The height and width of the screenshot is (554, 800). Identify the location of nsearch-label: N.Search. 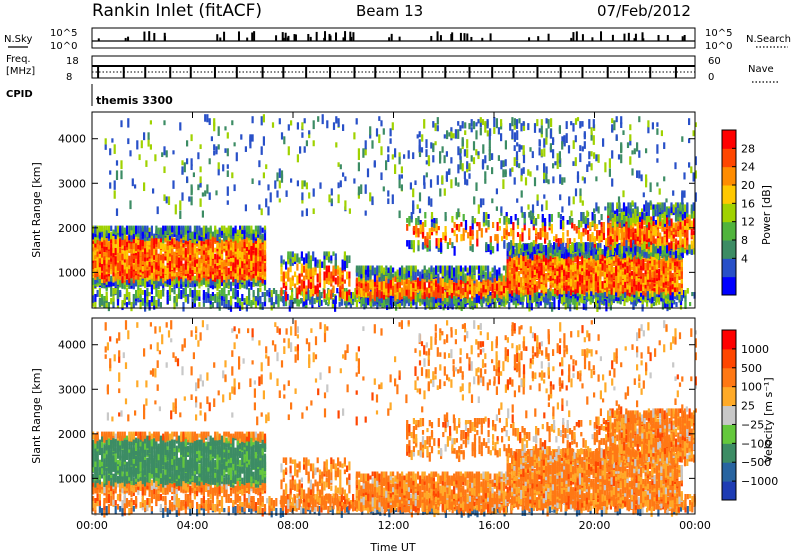
(768, 39).